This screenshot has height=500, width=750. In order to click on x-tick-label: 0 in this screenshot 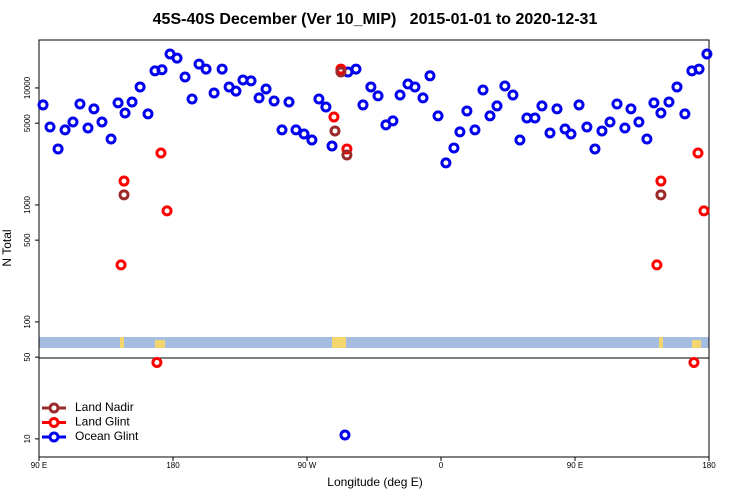, I will do `click(441, 465)`.